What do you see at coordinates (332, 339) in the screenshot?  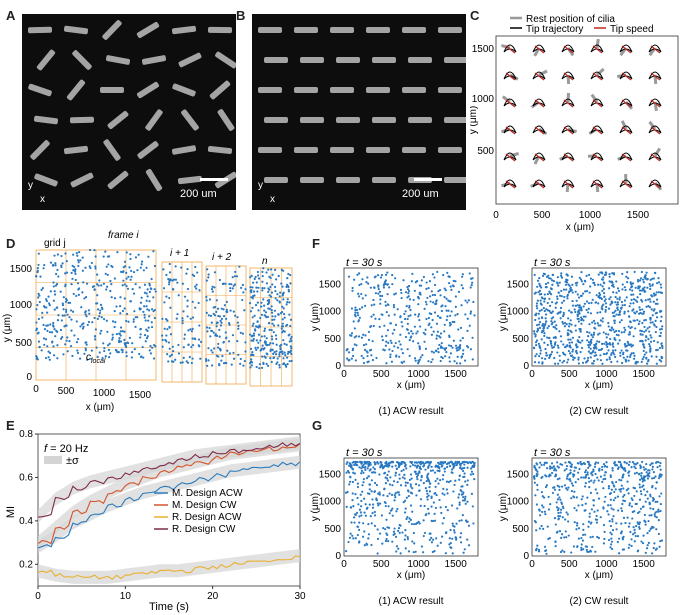 I see `scatter-ytick: 500` at bounding box center [332, 339].